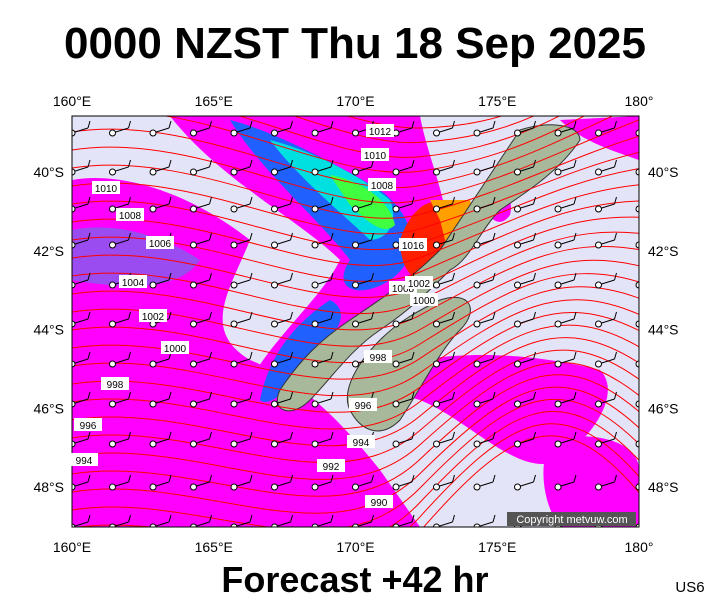  I want to click on lat-label: 42°S, so click(663, 251).